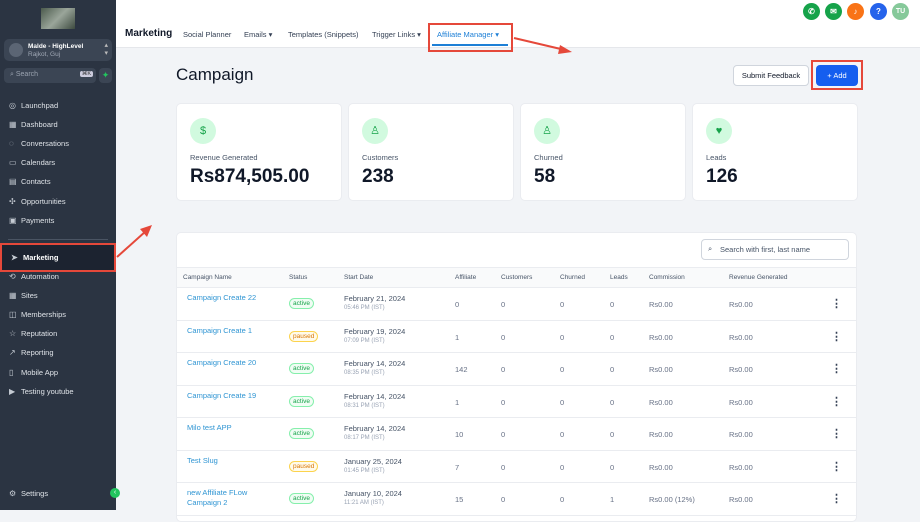 The image size is (920, 522). What do you see at coordinates (468, 34) in the screenshot?
I see `tab-affiliate-manager: Affiliate Manager ▾` at bounding box center [468, 34].